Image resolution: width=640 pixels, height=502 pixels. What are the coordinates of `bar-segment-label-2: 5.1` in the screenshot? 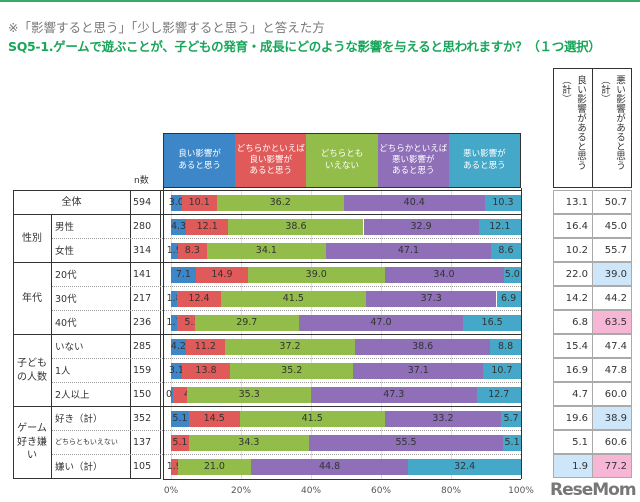 It's located at (180, 442).